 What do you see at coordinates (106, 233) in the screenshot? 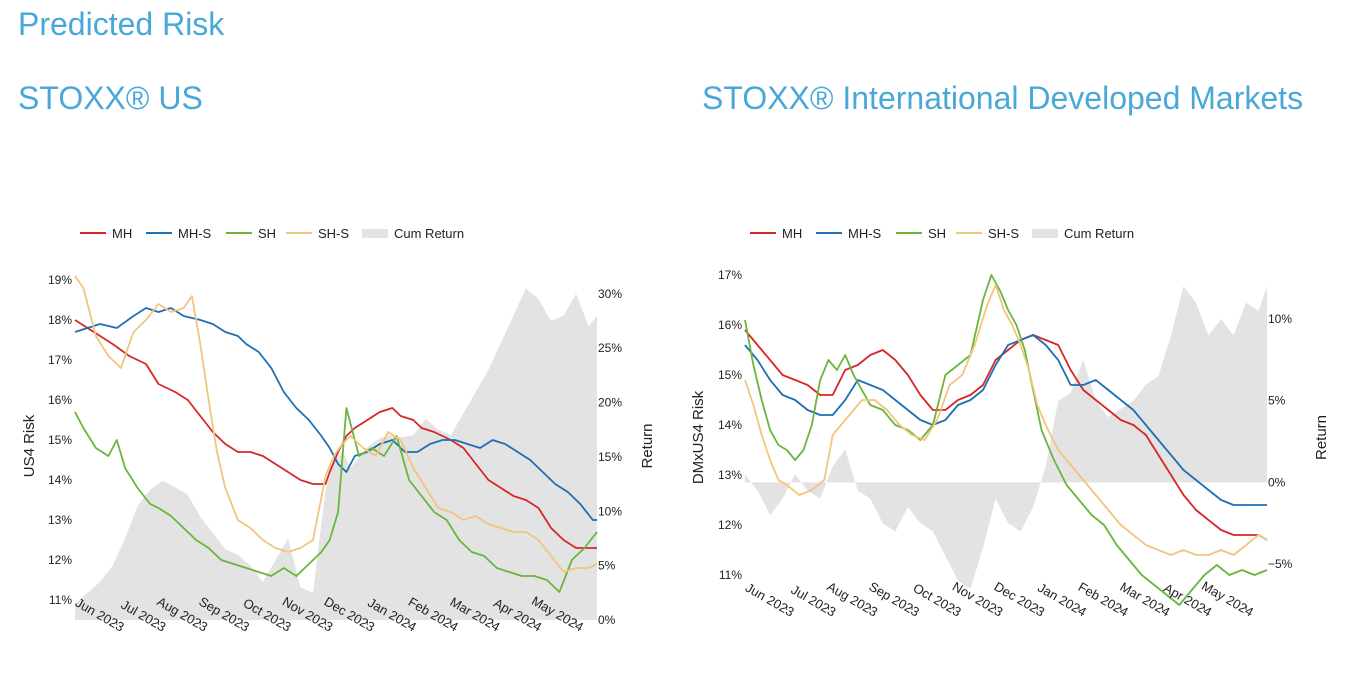
I see `left-legend-item-mh: MH` at bounding box center [106, 233].